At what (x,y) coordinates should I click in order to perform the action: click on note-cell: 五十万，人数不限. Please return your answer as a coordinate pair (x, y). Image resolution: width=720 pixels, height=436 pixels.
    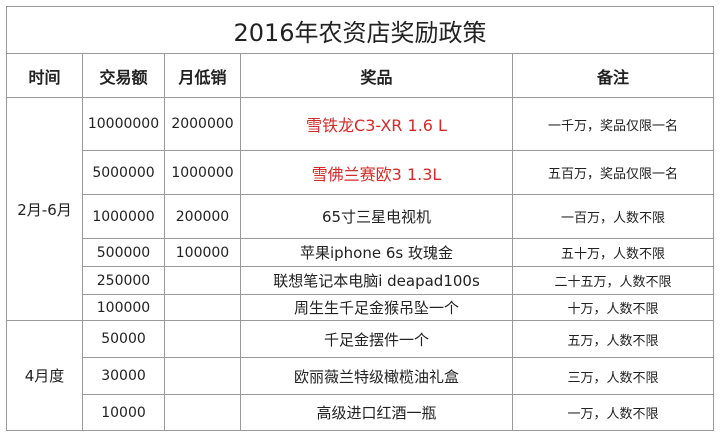
    Looking at the image, I should click on (613, 252).